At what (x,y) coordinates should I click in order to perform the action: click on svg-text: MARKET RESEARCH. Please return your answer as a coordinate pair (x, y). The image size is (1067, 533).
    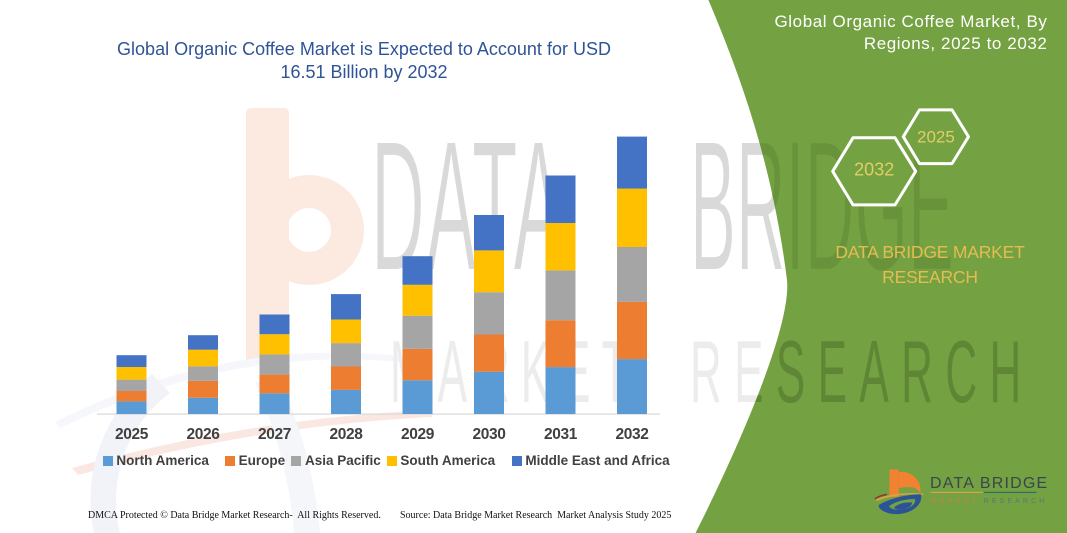
    Looking at the image, I should click on (989, 501).